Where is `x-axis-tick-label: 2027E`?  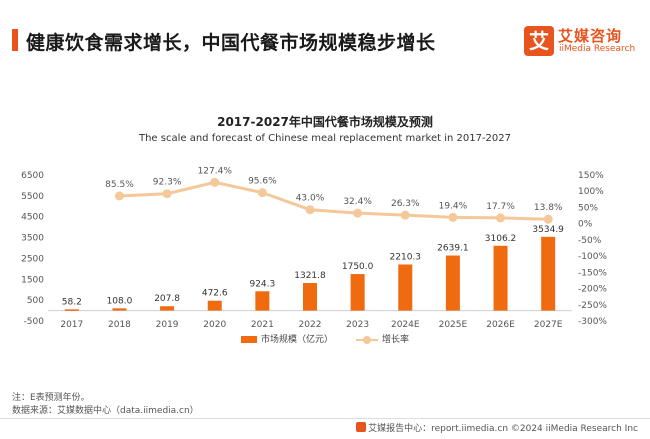 x-axis-tick-label: 2027E is located at coordinates (548, 325).